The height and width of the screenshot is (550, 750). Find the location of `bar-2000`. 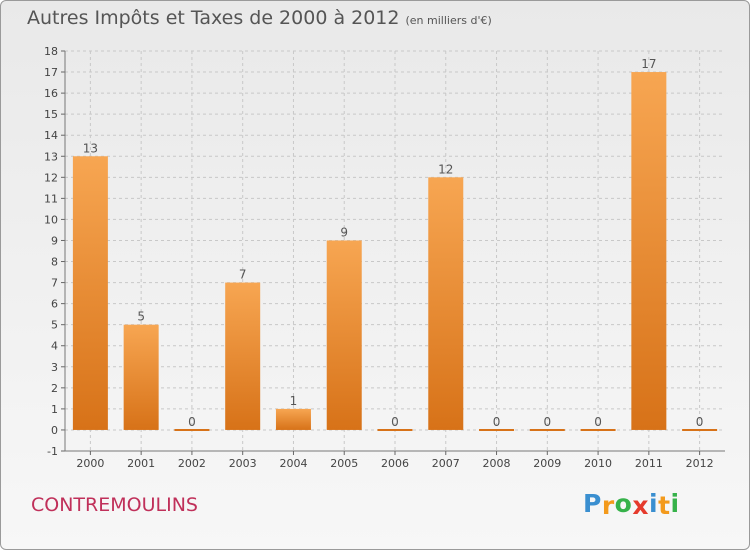

bar-2000 is located at coordinates (90, 293).